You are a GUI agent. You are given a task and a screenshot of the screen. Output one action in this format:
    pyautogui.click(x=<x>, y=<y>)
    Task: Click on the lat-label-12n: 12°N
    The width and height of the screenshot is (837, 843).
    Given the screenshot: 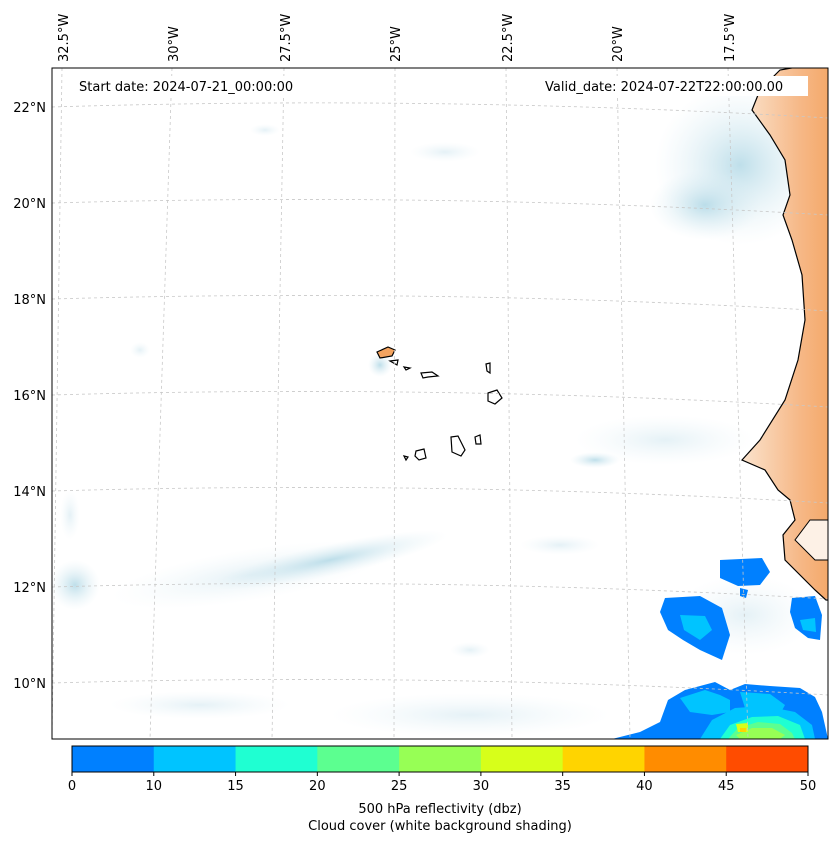 What is the action you would take?
    pyautogui.click(x=29, y=588)
    